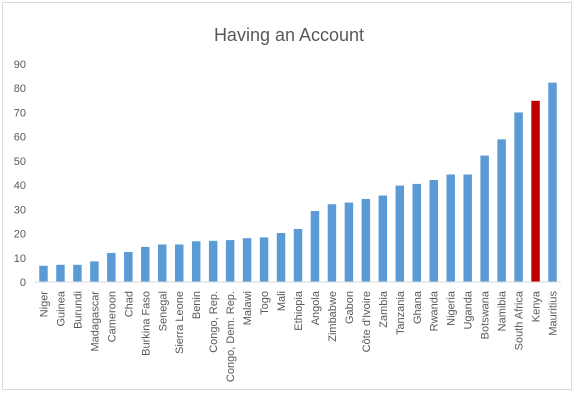 The height and width of the screenshot is (394, 576). I want to click on x-tick-label: Ghana, so click(418, 307).